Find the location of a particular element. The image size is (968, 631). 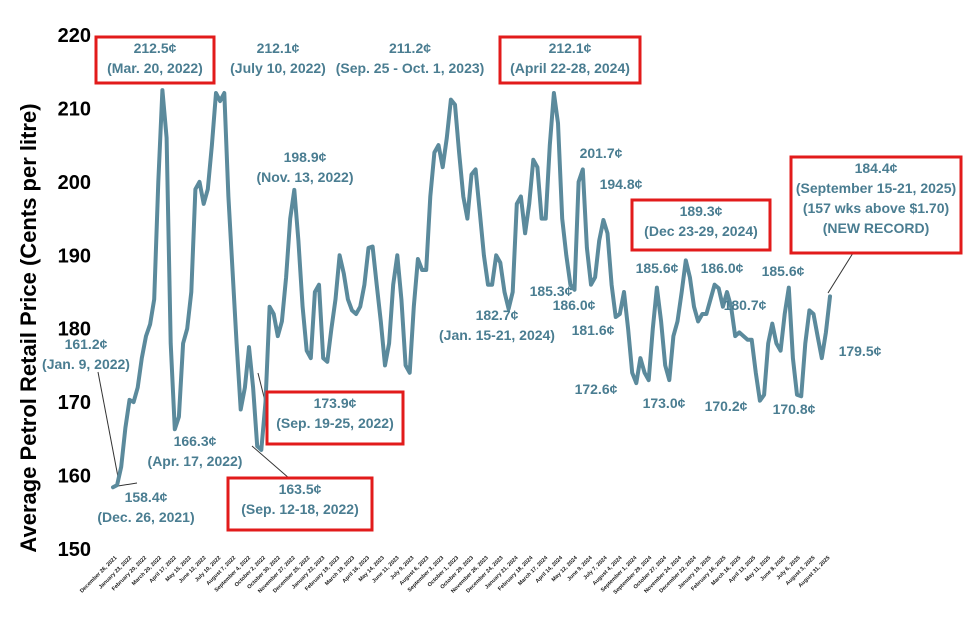

annotation-text: 184.4¢ is located at coordinates (876, 168).